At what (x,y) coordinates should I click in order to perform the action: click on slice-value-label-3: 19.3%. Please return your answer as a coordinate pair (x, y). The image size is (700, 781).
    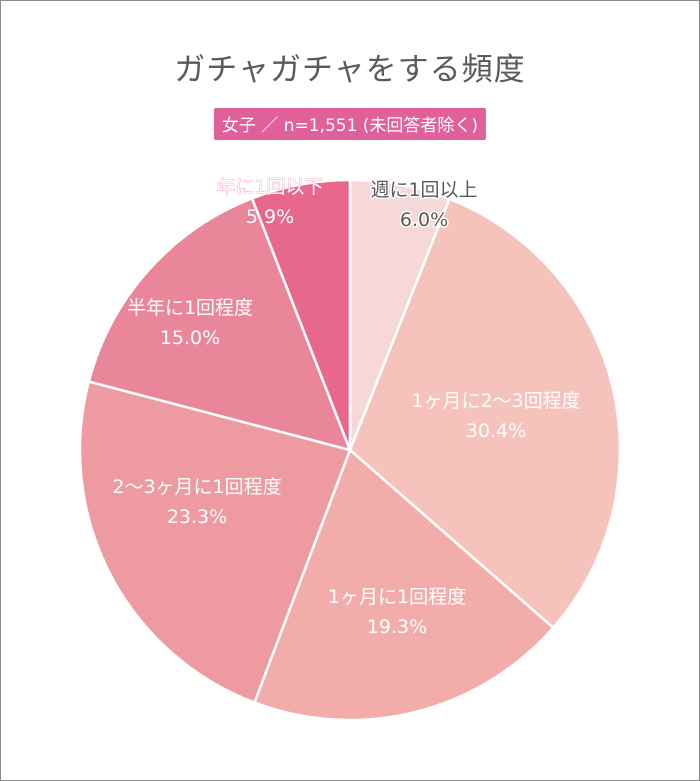
    Looking at the image, I should click on (397, 627).